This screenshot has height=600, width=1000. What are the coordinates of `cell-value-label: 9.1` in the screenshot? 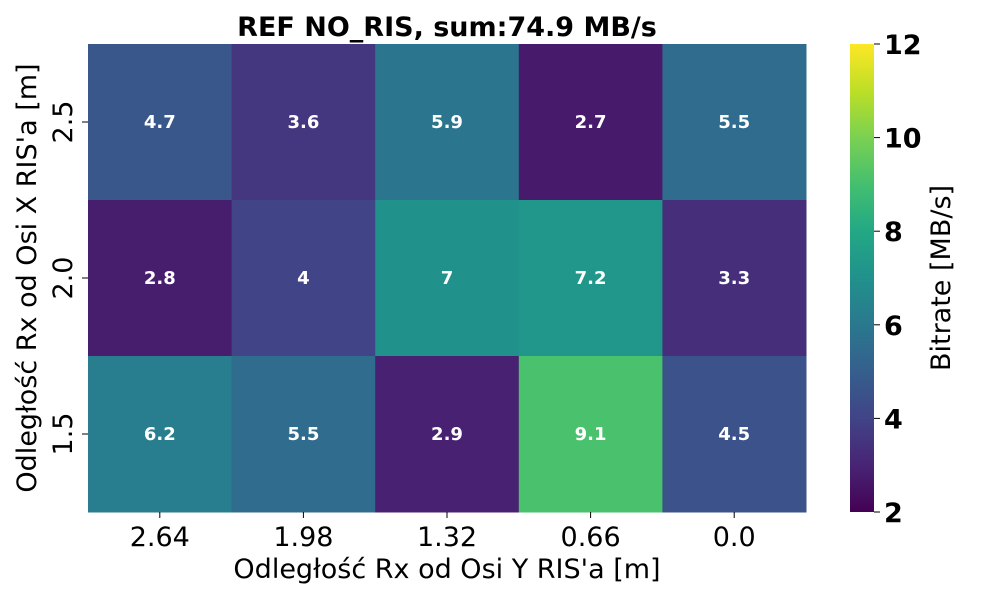 It's located at (591, 434).